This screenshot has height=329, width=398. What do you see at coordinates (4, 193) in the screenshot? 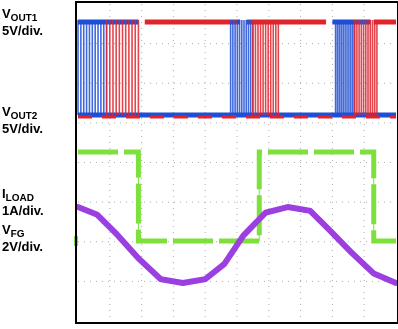
I see `iload-symbol: I` at bounding box center [4, 193].